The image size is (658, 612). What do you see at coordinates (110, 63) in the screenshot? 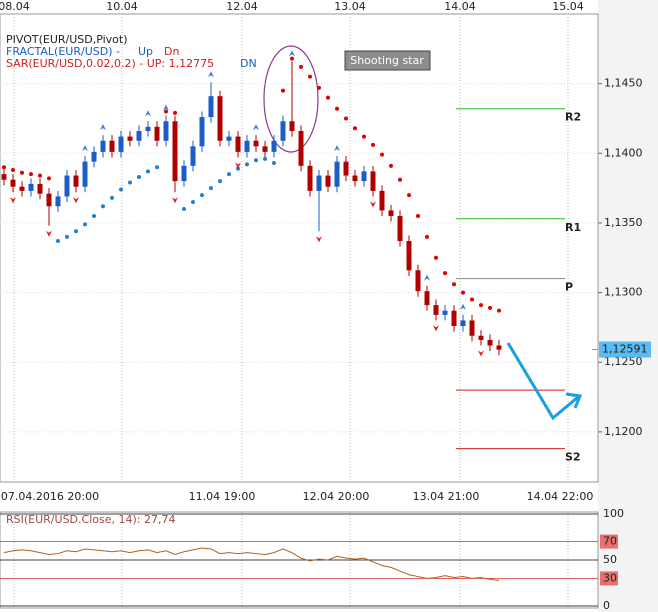
I see `legend-sar: SAR(EUR/USD,0.02,0.2) - UP: 1,12775` at bounding box center [110, 63].